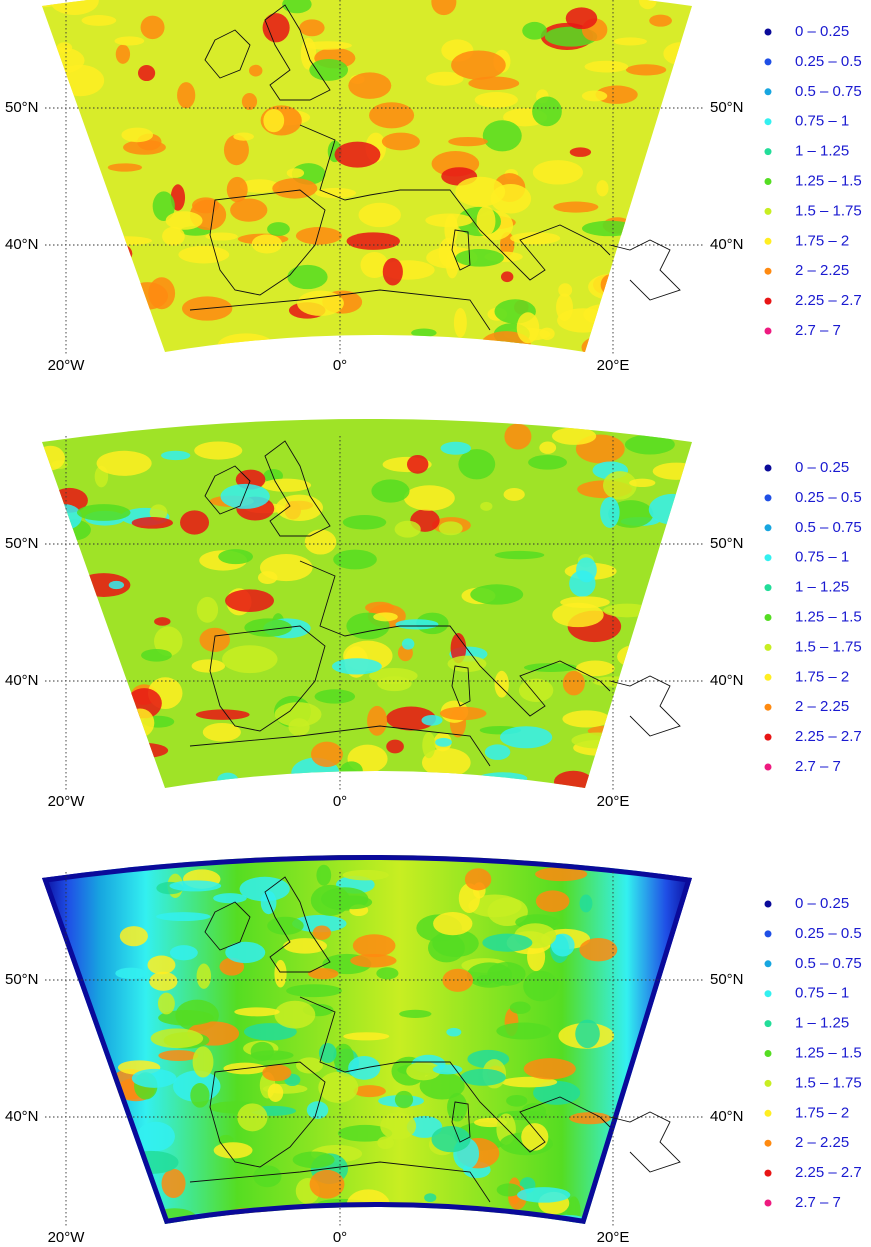  What do you see at coordinates (828, 616) in the screenshot?
I see `legend-label: 1.25 – 1.5` at bounding box center [828, 616].